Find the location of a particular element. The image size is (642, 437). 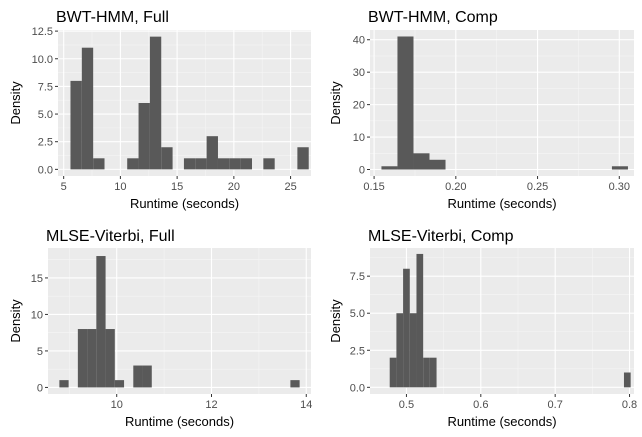

chart-title: MLSE-Viterbi, Comp is located at coordinates (441, 236).